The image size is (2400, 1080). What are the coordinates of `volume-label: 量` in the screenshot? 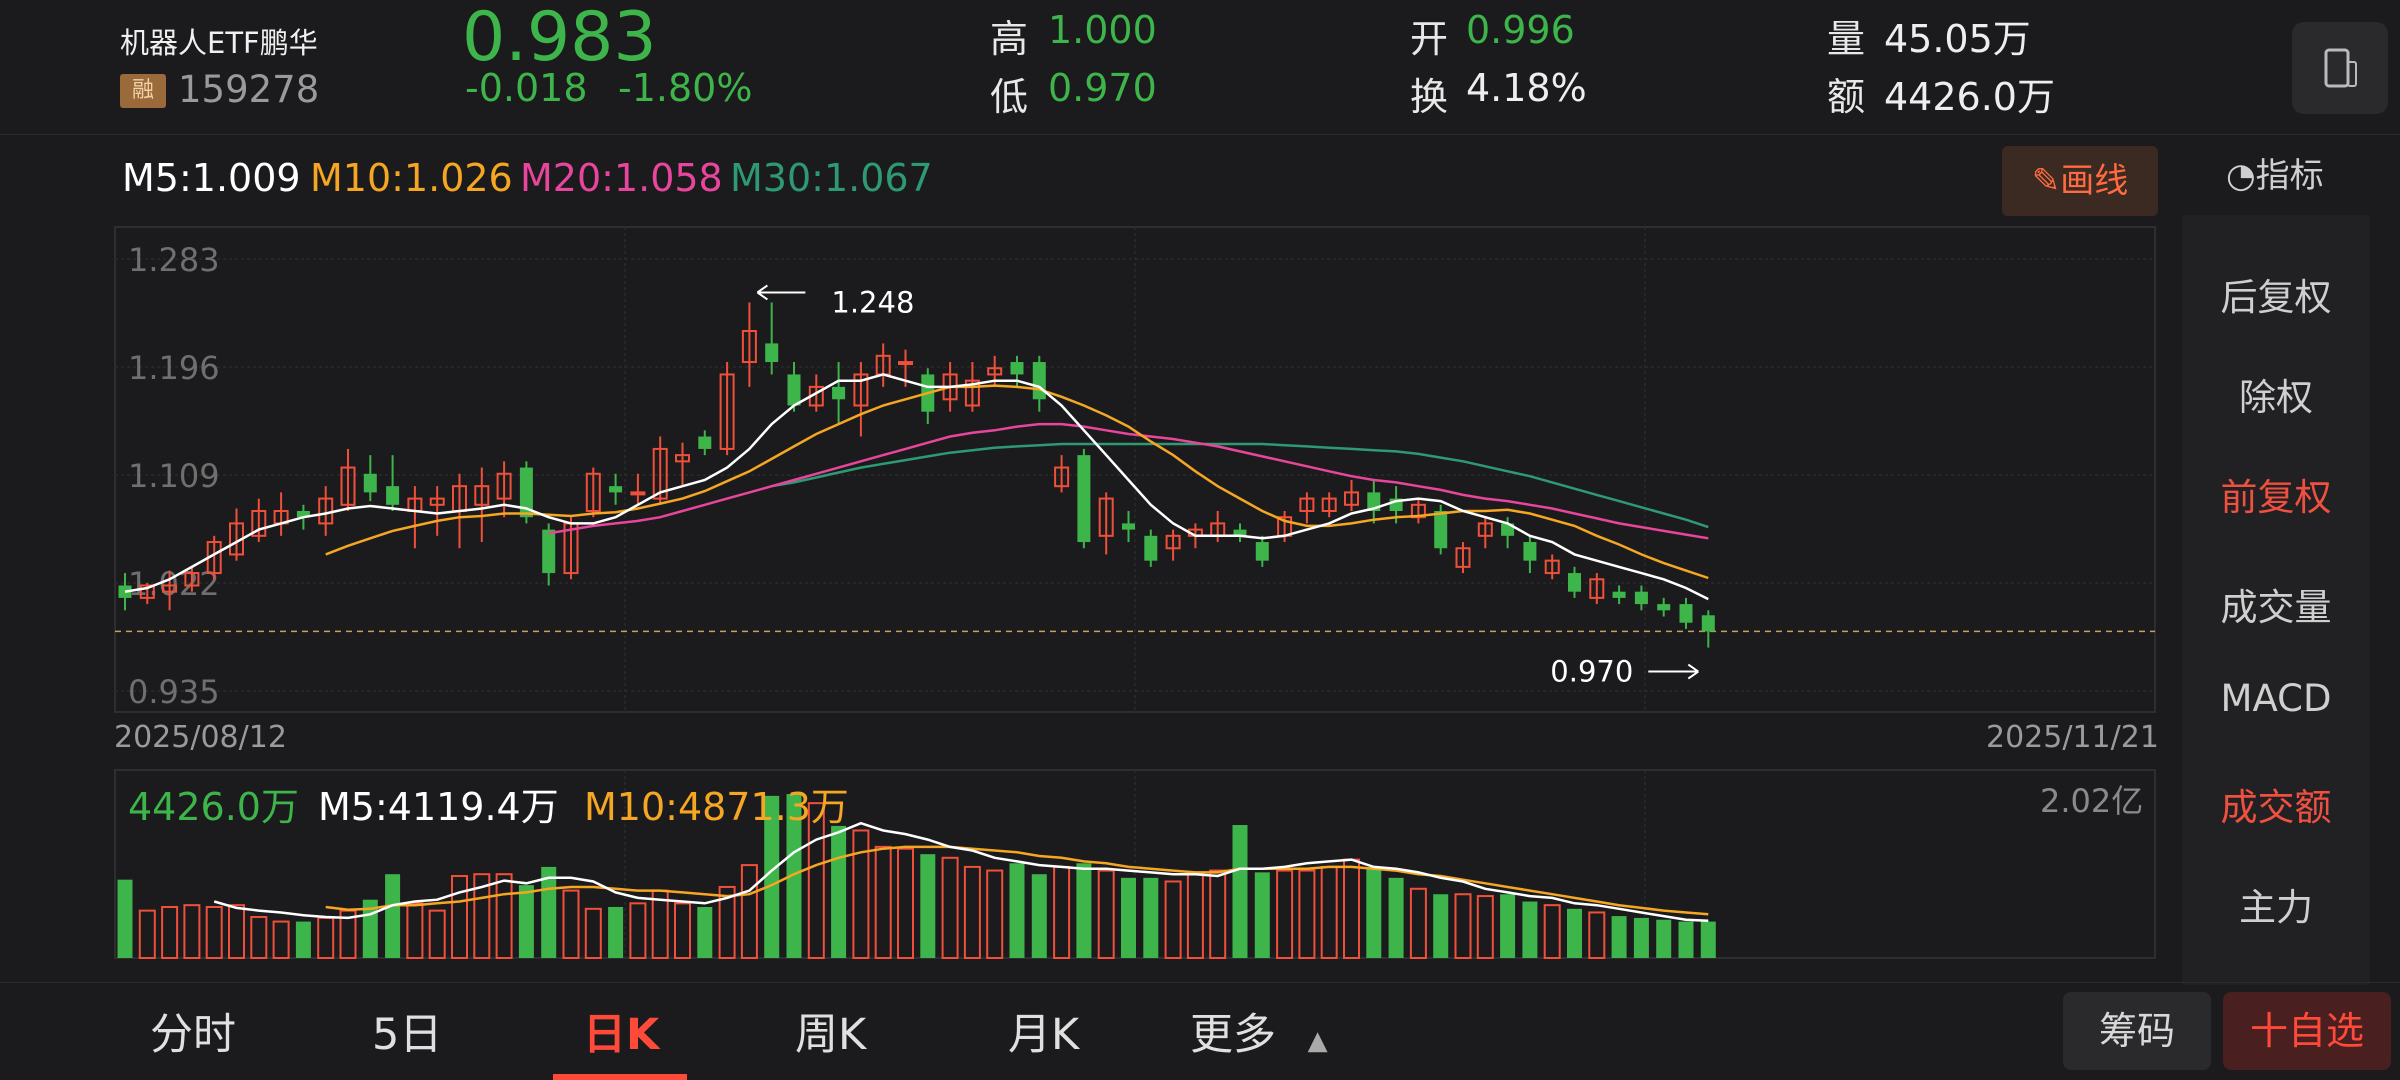 It's located at (1846, 39).